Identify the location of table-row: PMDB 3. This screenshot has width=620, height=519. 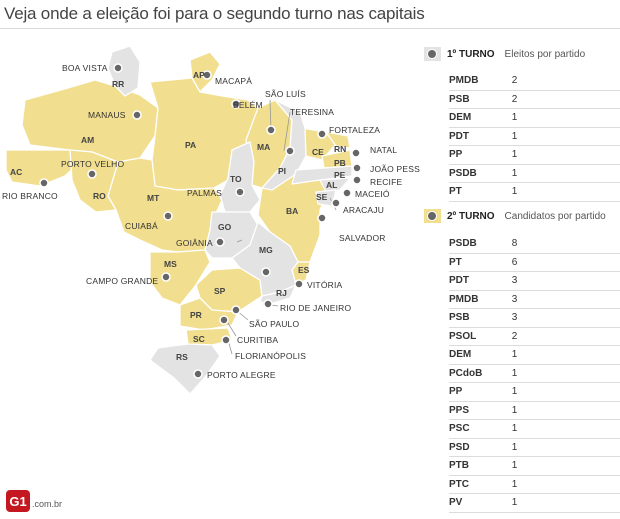
(534, 299).